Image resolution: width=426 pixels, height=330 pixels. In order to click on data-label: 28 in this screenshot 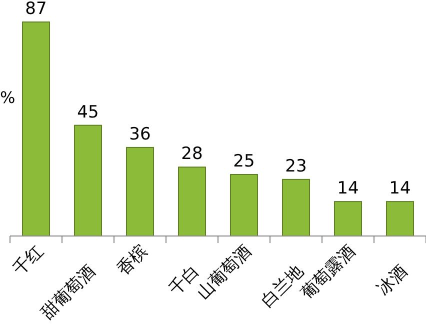, I will do `click(192, 154)`.